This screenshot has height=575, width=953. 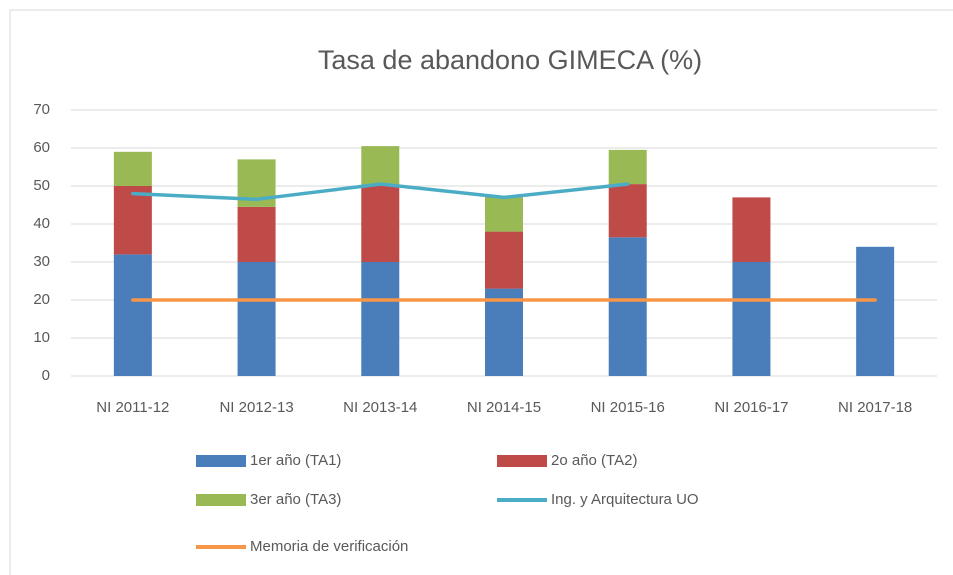 I want to click on y-tick-label: 70, so click(x=41, y=109).